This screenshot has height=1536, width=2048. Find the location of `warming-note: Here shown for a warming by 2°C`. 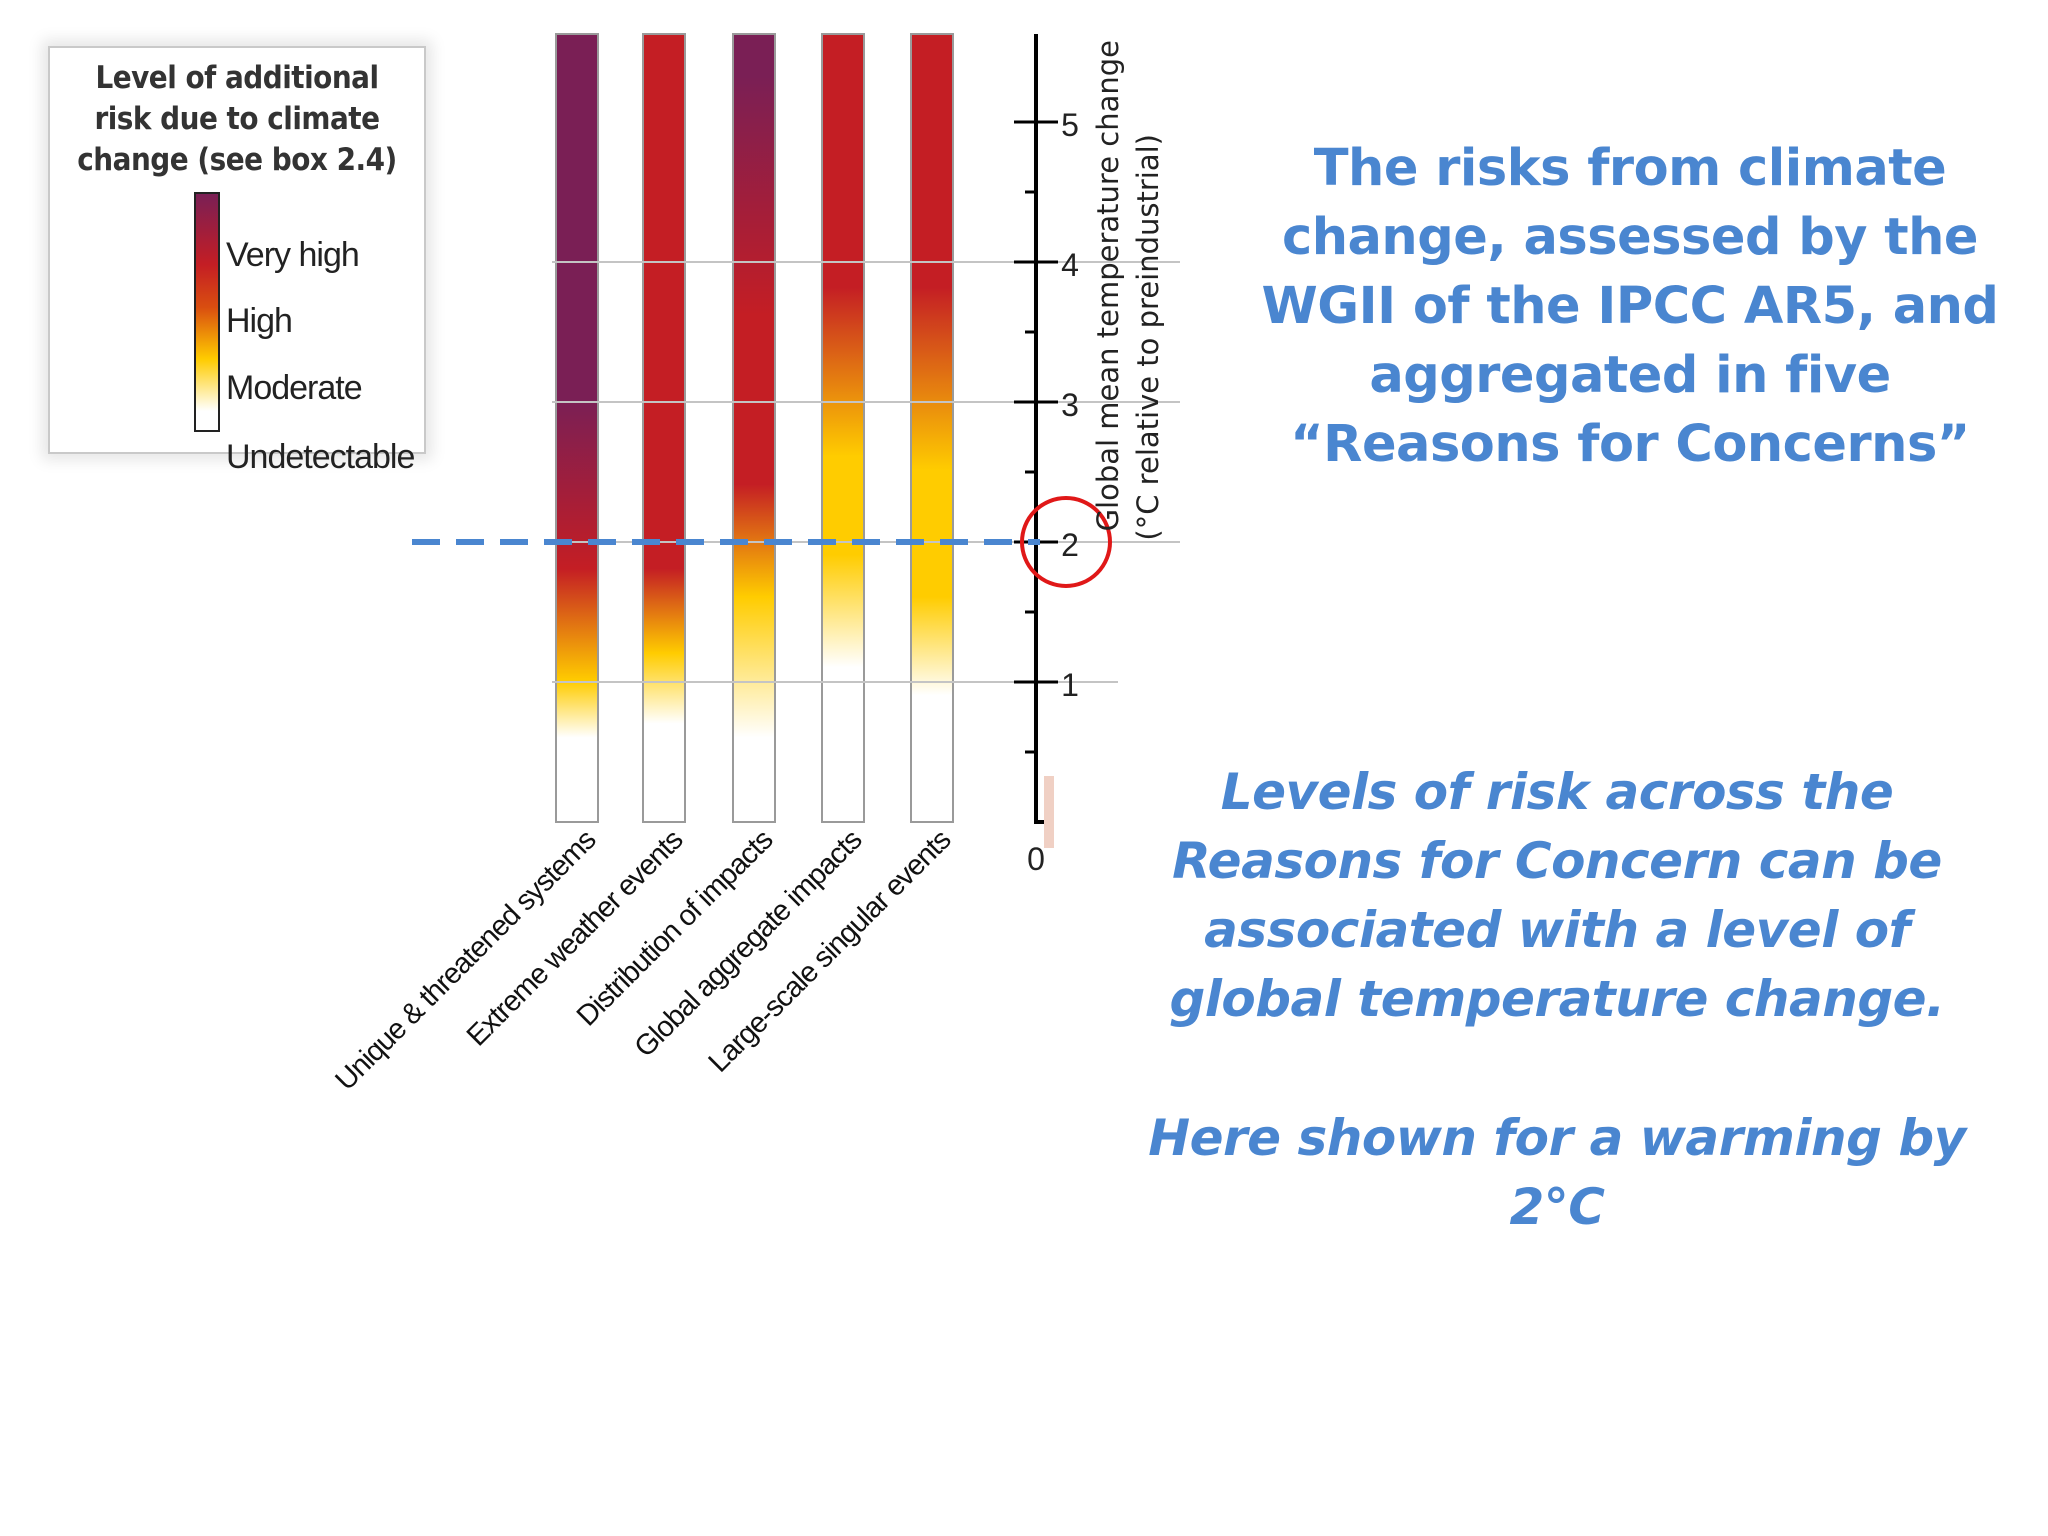

warming-note: Here shown for a warming by 2°C is located at coordinates (1557, 1172).